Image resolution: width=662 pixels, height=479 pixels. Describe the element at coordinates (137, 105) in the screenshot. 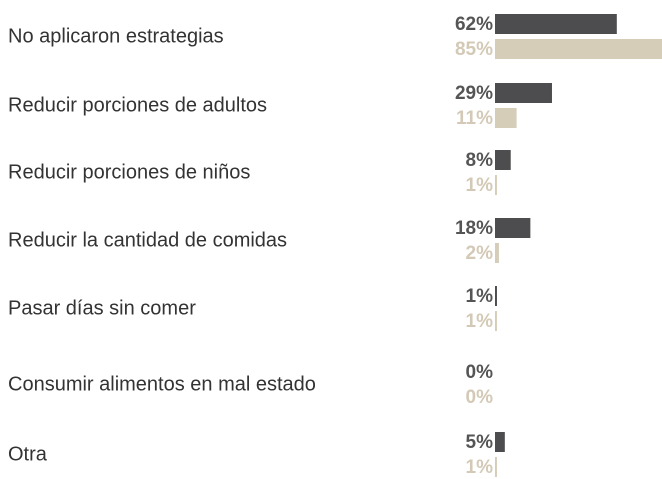

I see `category-label: Reducir porciones de adultos` at that location.